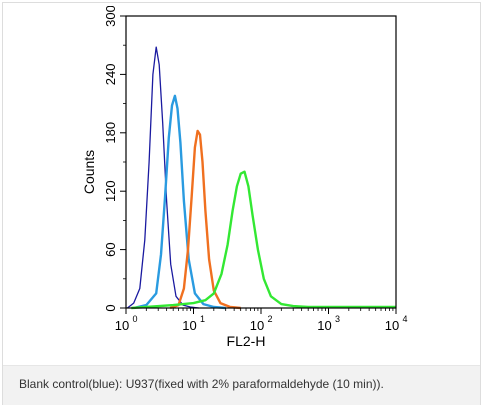  I want to click on y-tick-label: 0, so click(110, 307).